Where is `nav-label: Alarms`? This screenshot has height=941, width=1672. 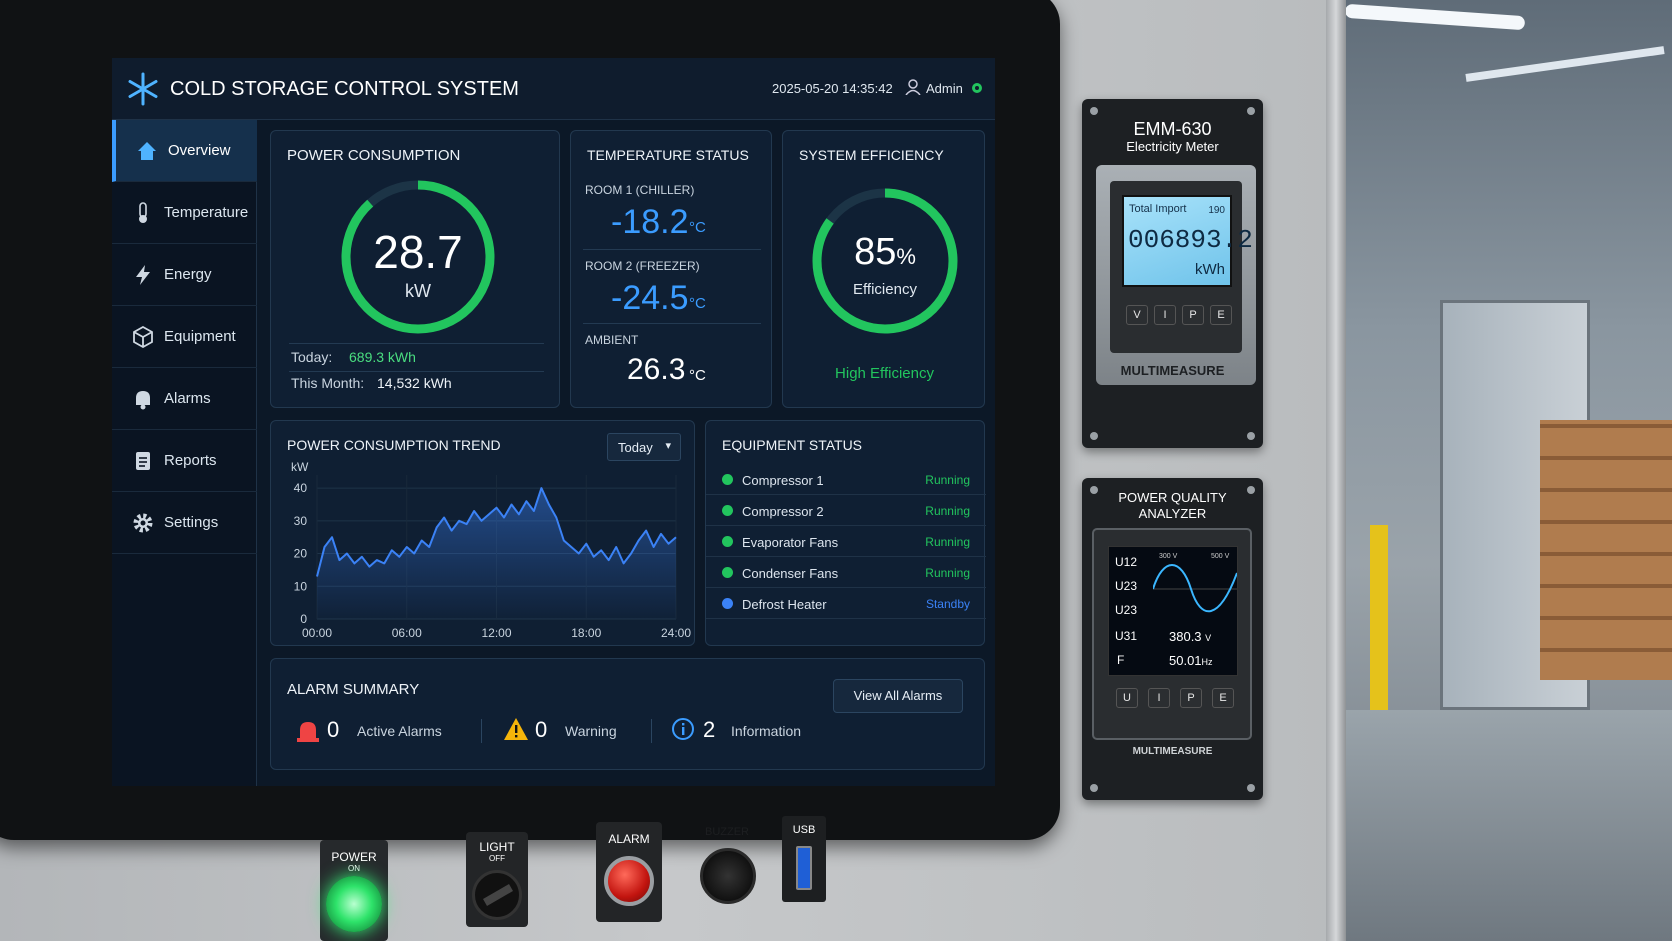
nav-label: Alarms is located at coordinates (187, 398).